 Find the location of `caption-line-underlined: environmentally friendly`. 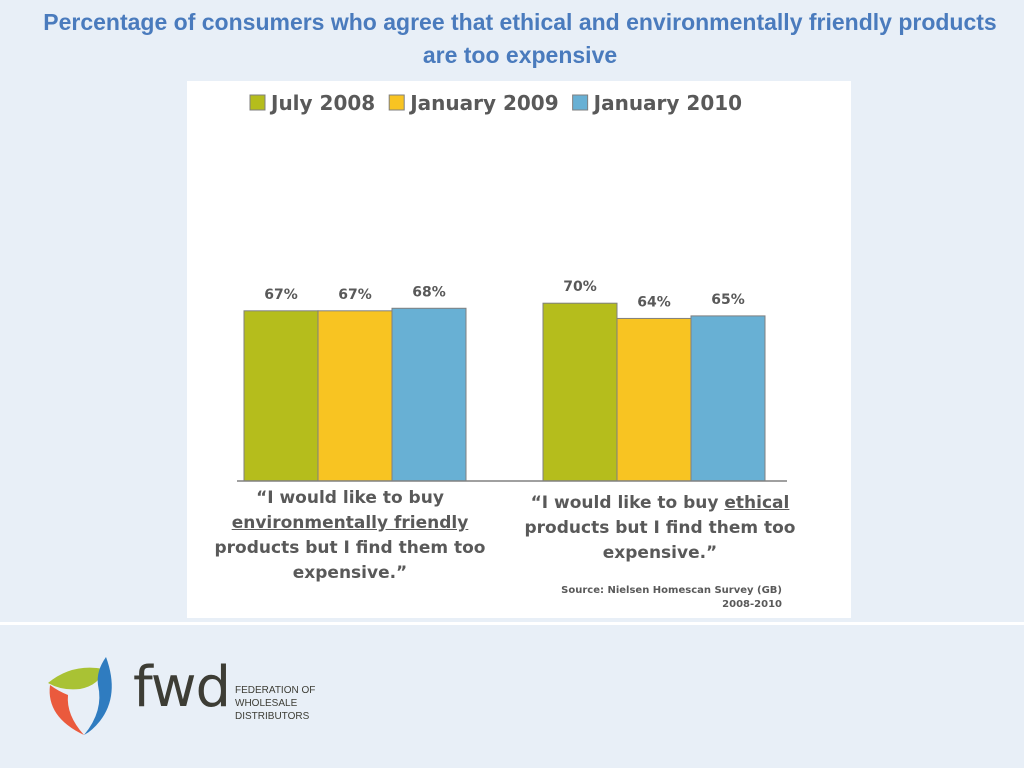

caption-line-underlined: environmentally friendly is located at coordinates (350, 523).